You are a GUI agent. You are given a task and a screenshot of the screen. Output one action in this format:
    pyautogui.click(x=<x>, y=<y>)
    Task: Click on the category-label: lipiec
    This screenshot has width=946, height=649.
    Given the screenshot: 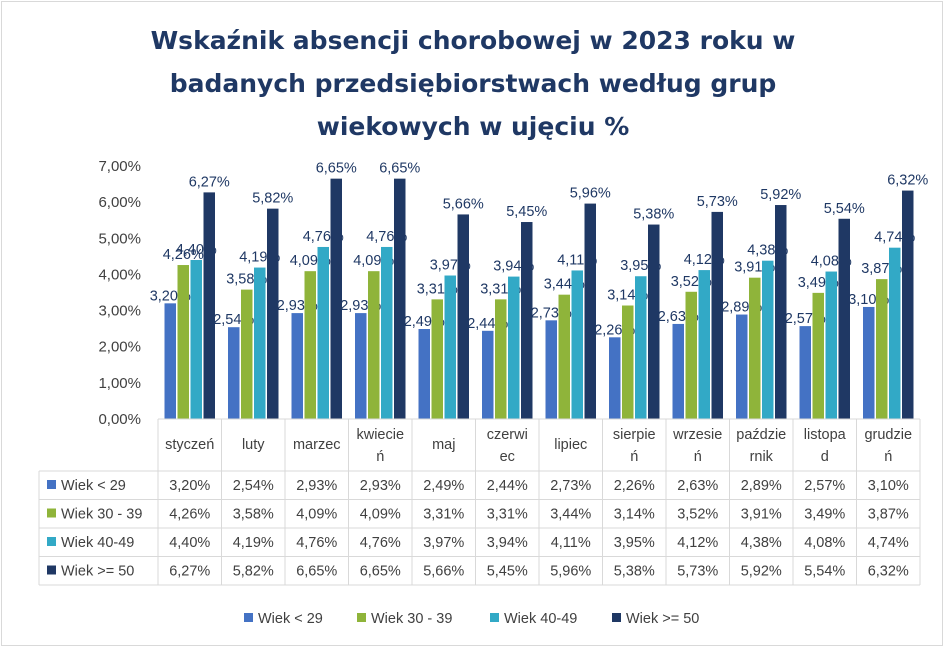 What is the action you would take?
    pyautogui.click(x=570, y=445)
    